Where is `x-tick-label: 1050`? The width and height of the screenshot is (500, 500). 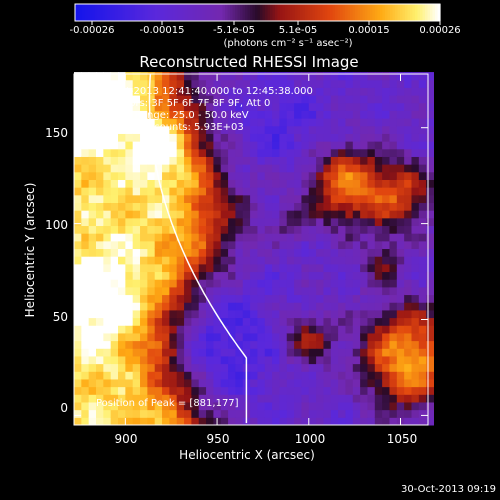 x-tick-label: 1050 is located at coordinates (402, 439).